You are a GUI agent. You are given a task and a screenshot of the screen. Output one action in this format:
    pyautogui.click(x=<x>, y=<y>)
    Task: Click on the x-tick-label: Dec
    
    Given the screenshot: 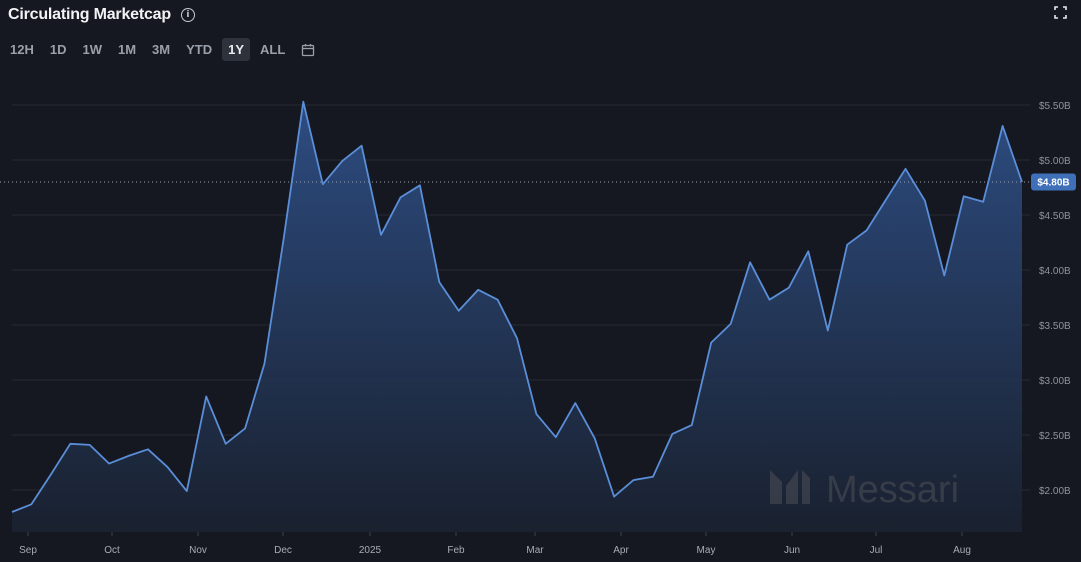 What is the action you would take?
    pyautogui.click(x=283, y=550)
    